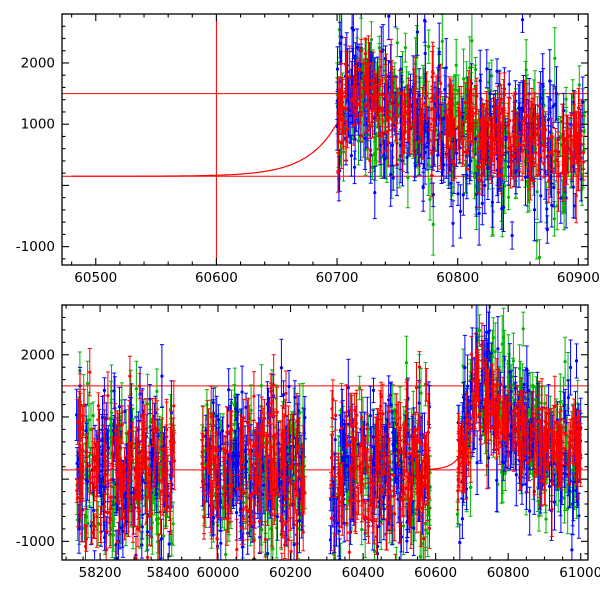 This screenshot has width=600, height=600. Describe the element at coordinates (363, 573) in the screenshot. I see `x-tick-label: 60400` at that location.